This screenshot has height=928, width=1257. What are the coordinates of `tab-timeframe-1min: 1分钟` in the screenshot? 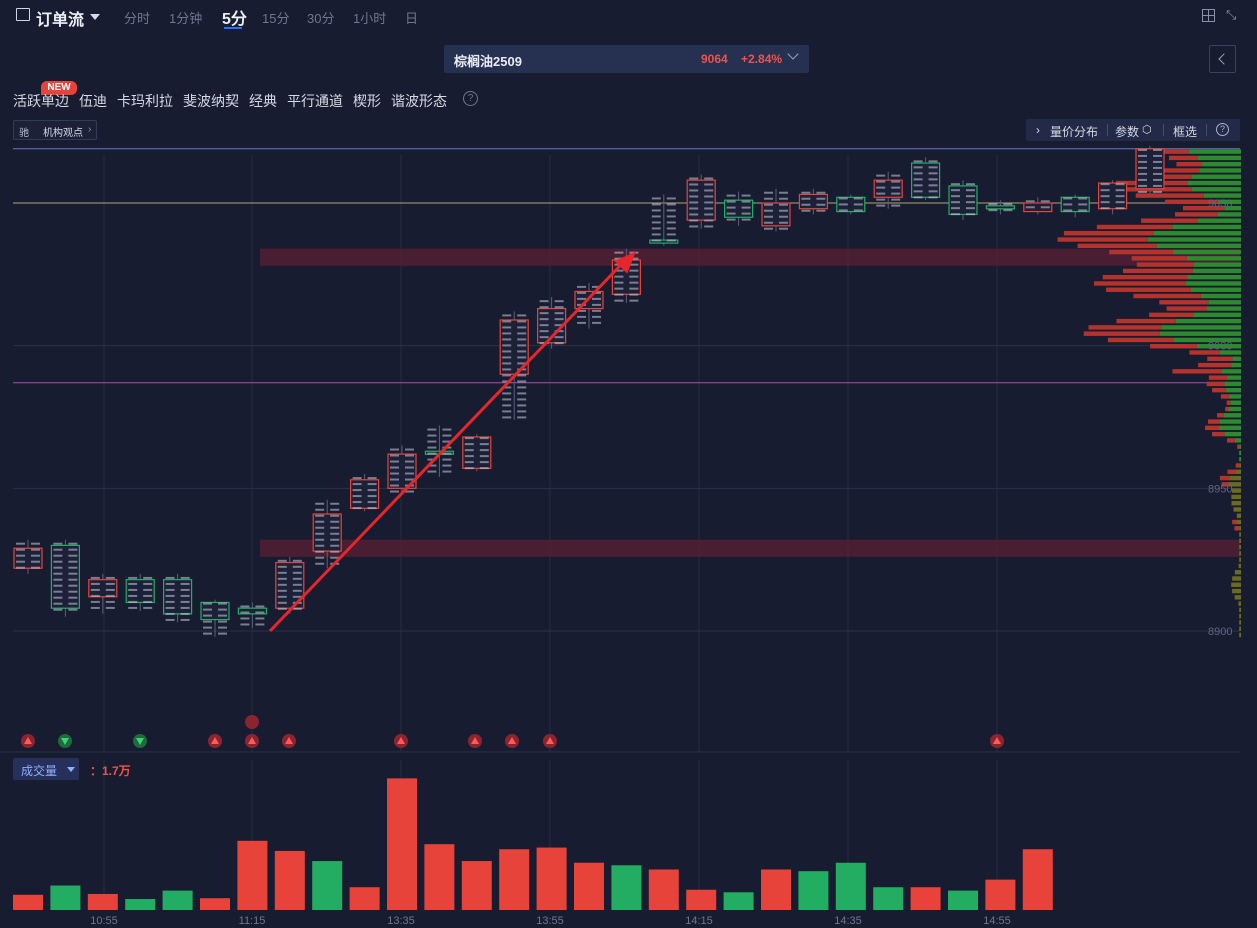 It's located at (186, 18).